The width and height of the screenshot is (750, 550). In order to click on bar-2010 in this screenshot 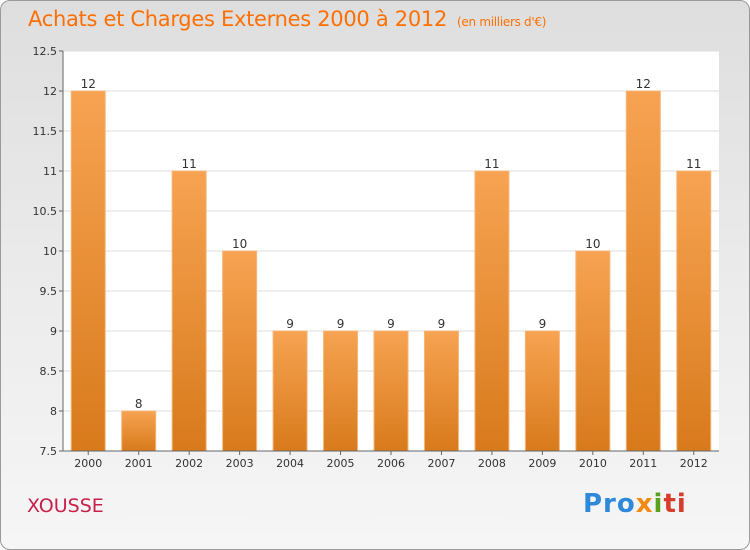, I will do `click(593, 351)`.